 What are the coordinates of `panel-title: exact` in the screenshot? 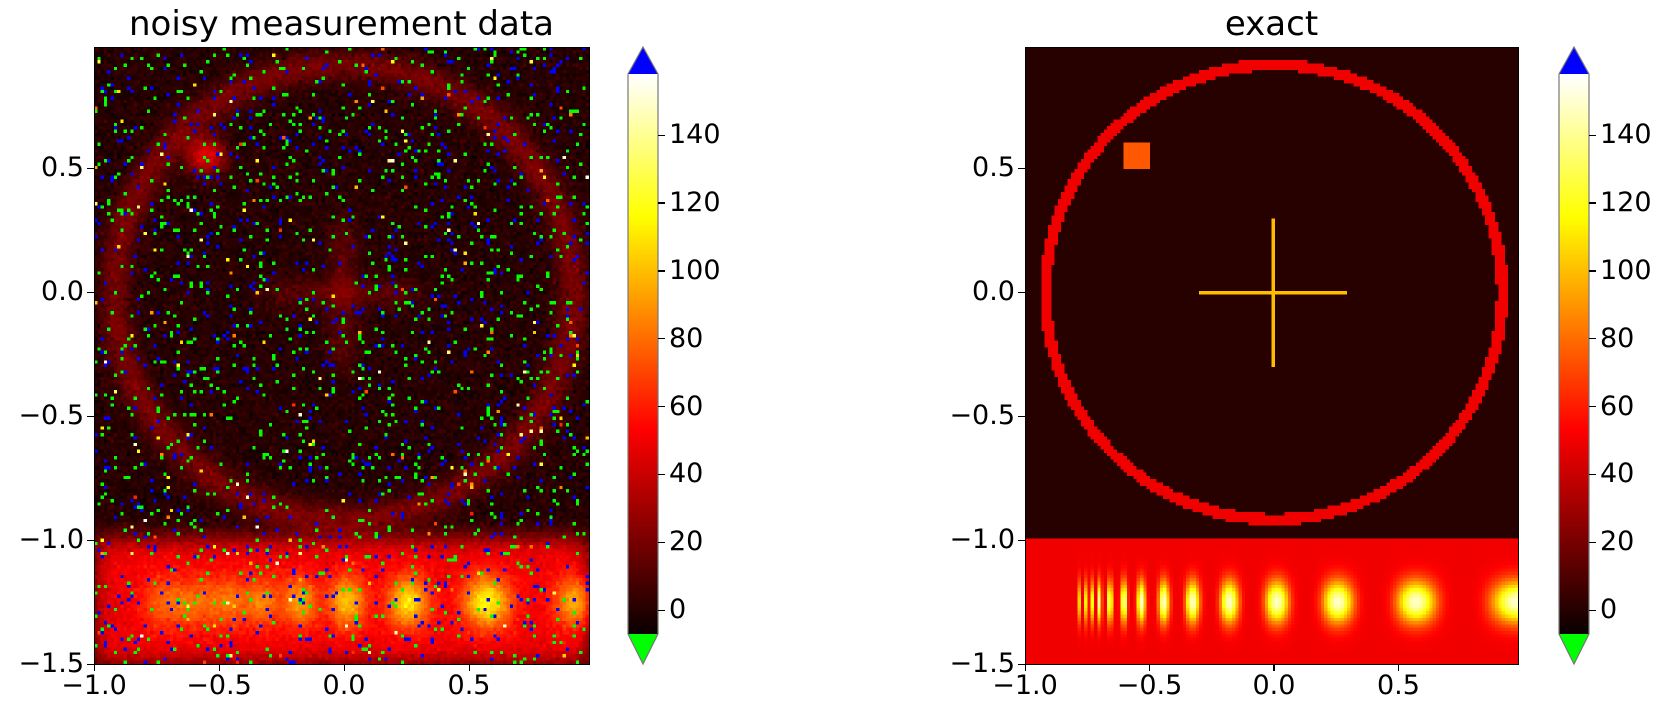 It's located at (1271, 24).